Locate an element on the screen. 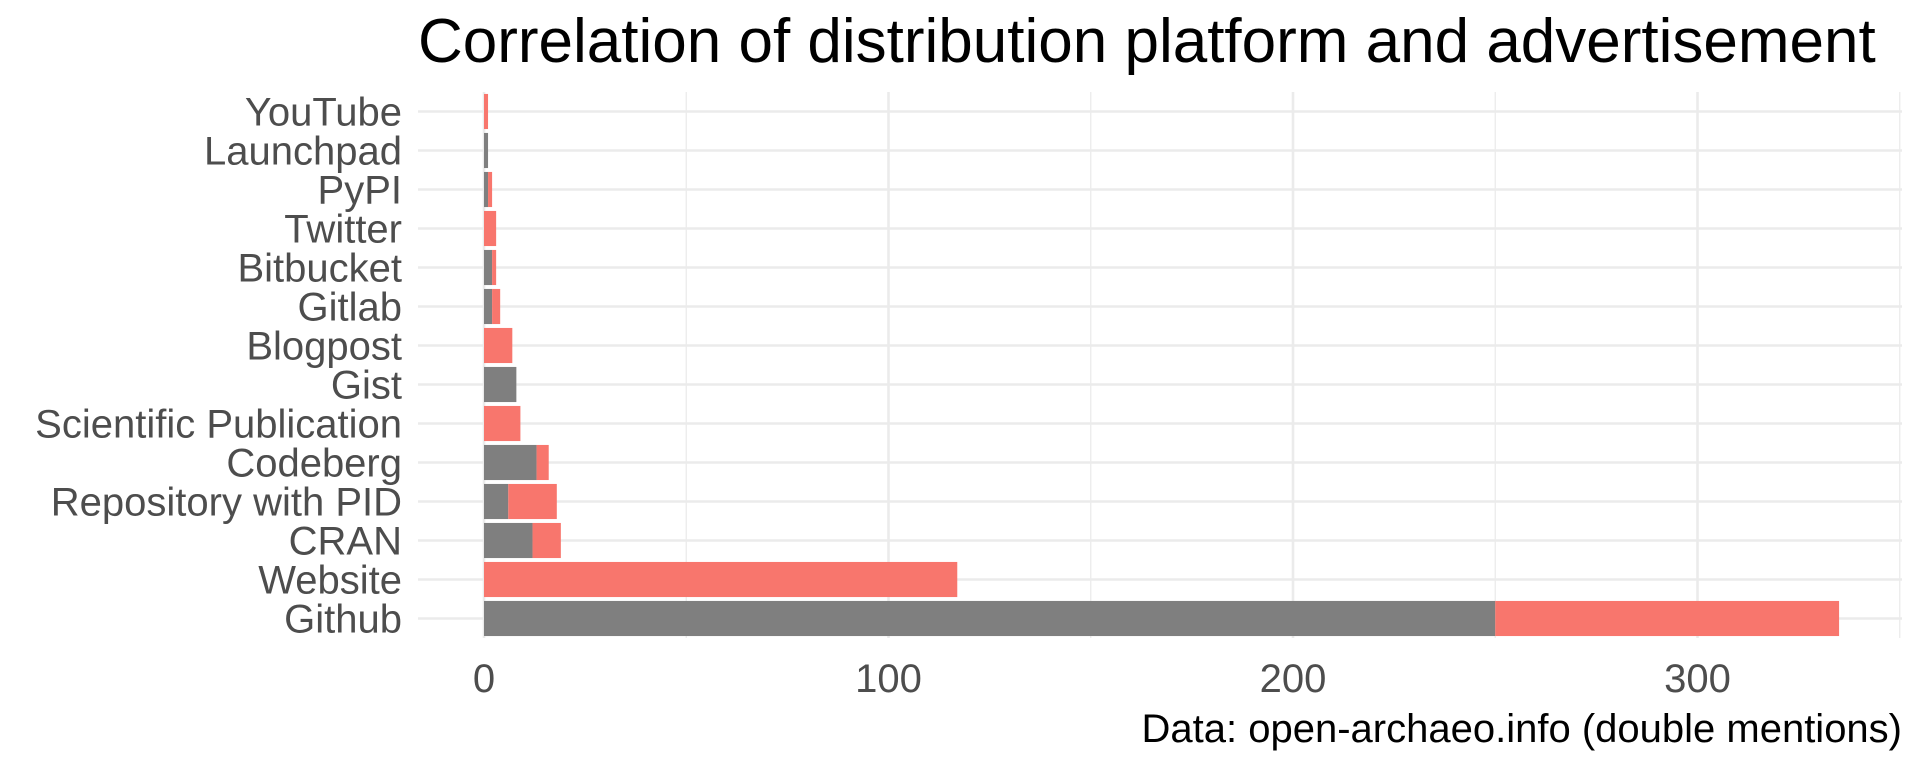  bar-youtube-s2 is located at coordinates (486, 111).